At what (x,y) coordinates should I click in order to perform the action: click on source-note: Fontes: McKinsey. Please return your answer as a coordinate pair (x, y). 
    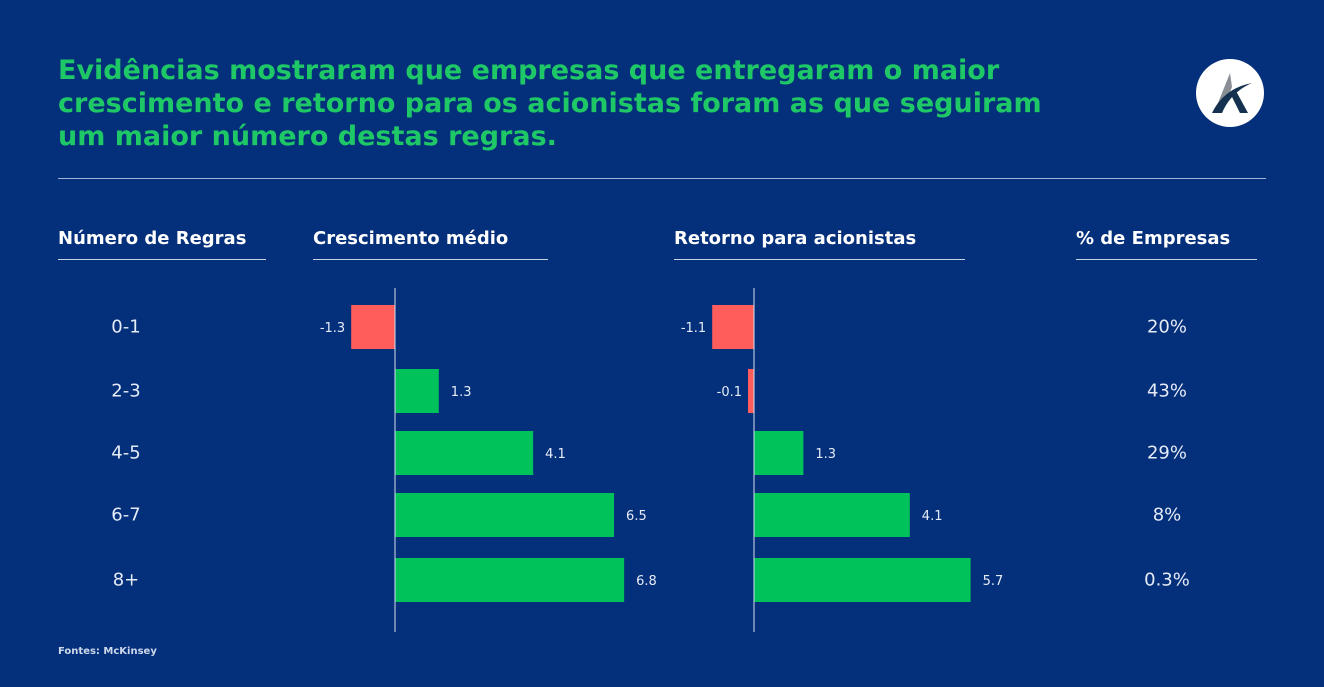
    Looking at the image, I should click on (107, 651).